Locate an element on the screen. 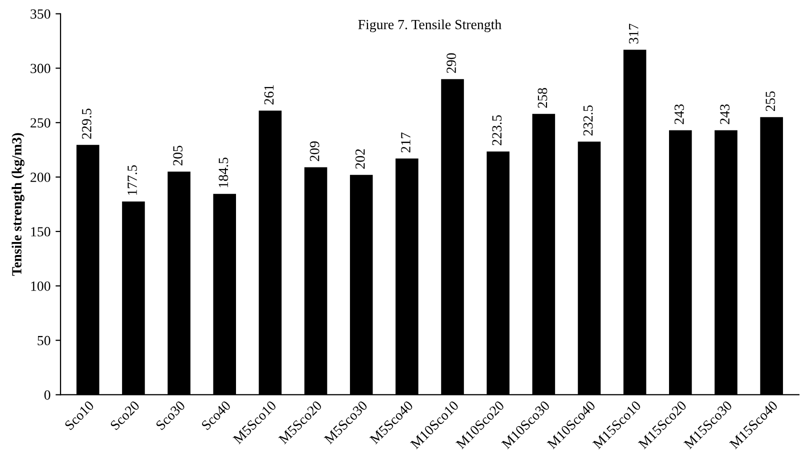 This screenshot has height=459, width=807. data-label: 177.5 is located at coordinates (132, 180).